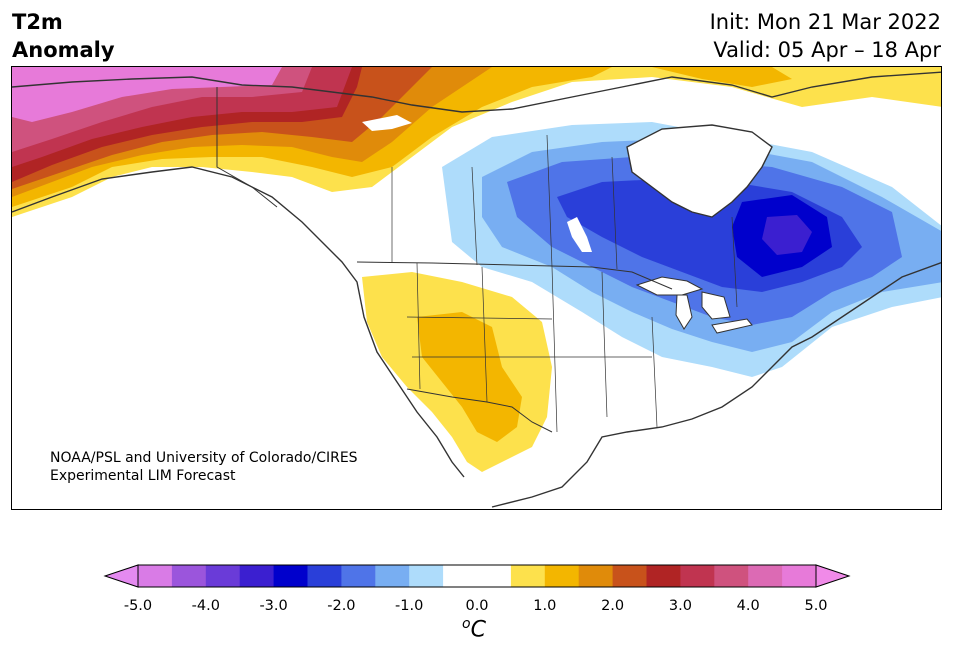 The image size is (953, 656). I want to click on title-line-2: Anomaly, so click(63, 50).